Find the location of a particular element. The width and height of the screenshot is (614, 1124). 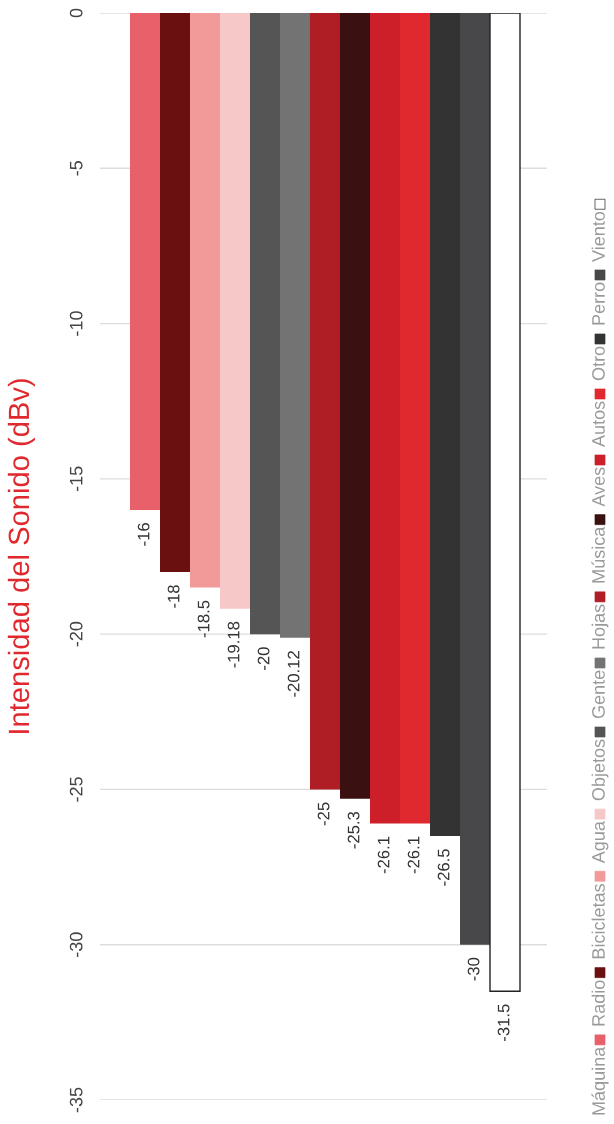

y-tick-label: -5 is located at coordinates (76, 168).